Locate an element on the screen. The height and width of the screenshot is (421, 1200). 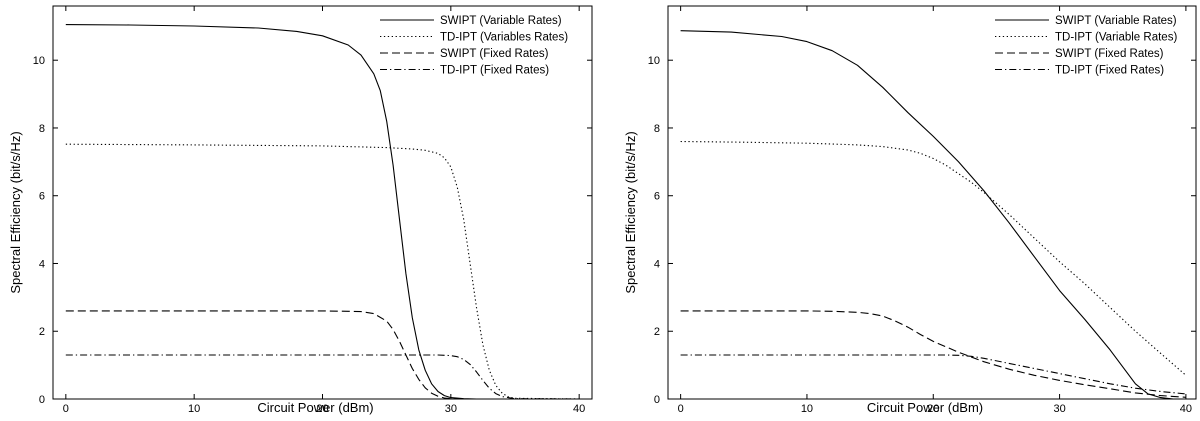
chart-1-x-tick-label: 30 is located at coordinates (451, 409).